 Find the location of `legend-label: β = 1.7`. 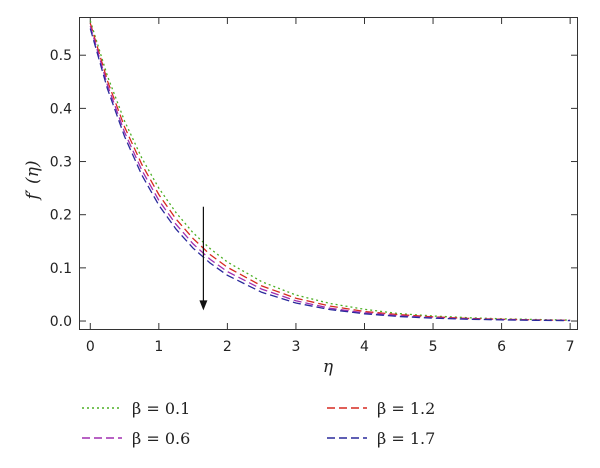

legend-label: β = 1.7 is located at coordinates (406, 438).